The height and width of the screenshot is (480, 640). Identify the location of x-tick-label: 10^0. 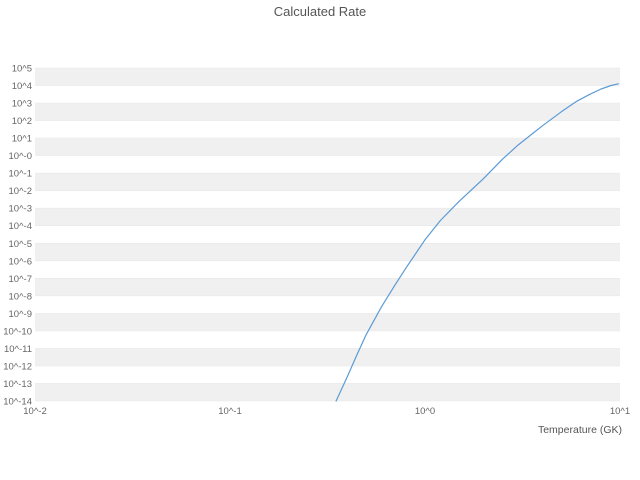
(425, 411).